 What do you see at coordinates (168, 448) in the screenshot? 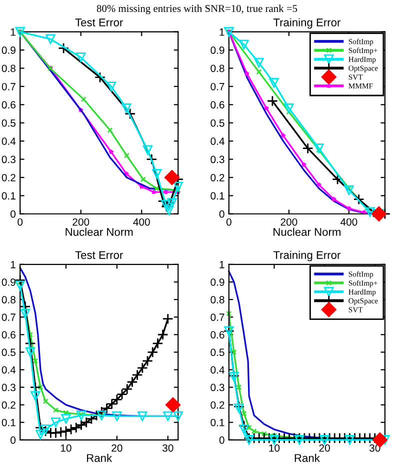
I see `x-tick-label: 30` at bounding box center [168, 448].